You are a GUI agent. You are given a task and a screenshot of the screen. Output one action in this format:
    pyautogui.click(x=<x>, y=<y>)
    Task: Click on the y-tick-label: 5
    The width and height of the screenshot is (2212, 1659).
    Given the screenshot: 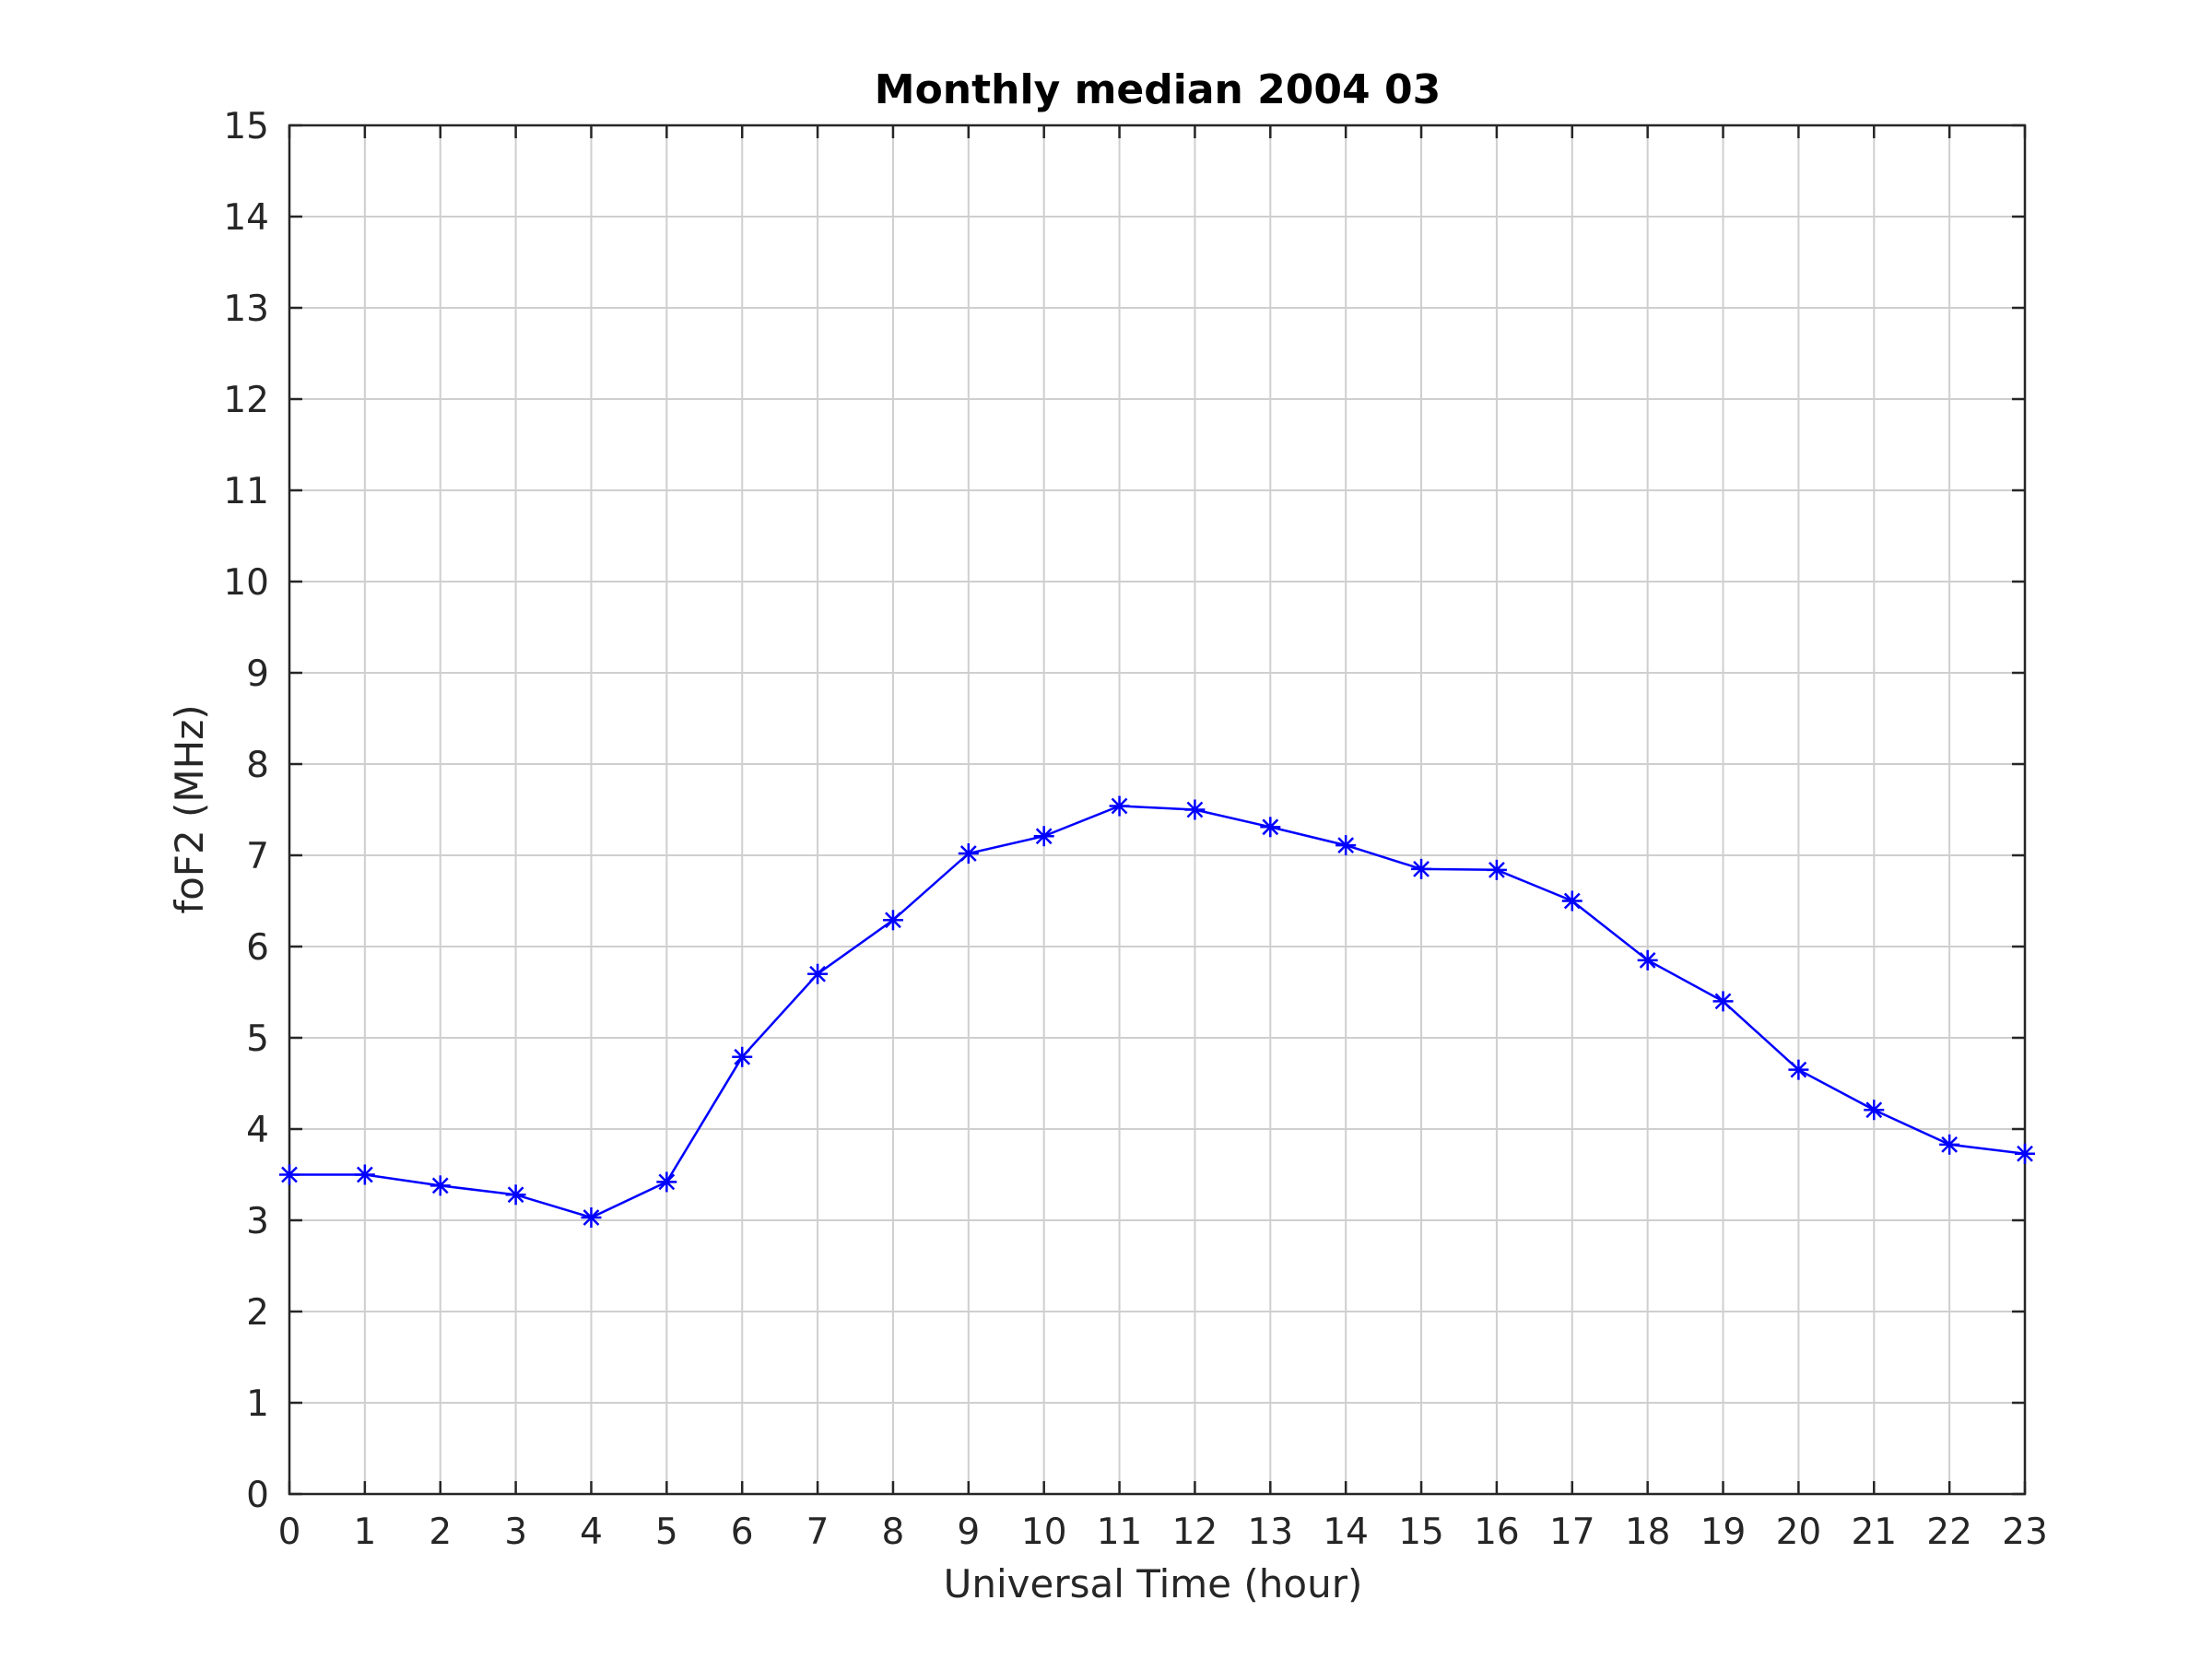 What is the action you would take?
    pyautogui.click(x=257, y=1039)
    